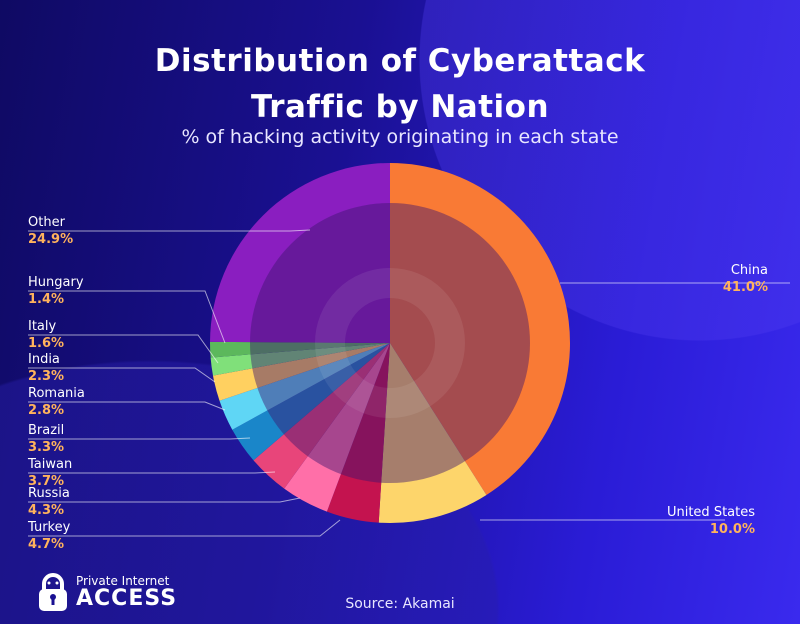 The image size is (800, 624). Describe the element at coordinates (46, 299) in the screenshot. I see `slice-value: 1.4%` at that location.